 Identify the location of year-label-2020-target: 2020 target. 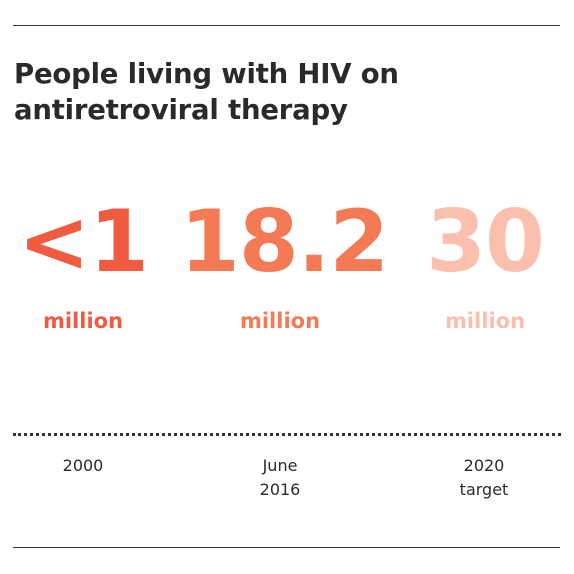
(484, 478).